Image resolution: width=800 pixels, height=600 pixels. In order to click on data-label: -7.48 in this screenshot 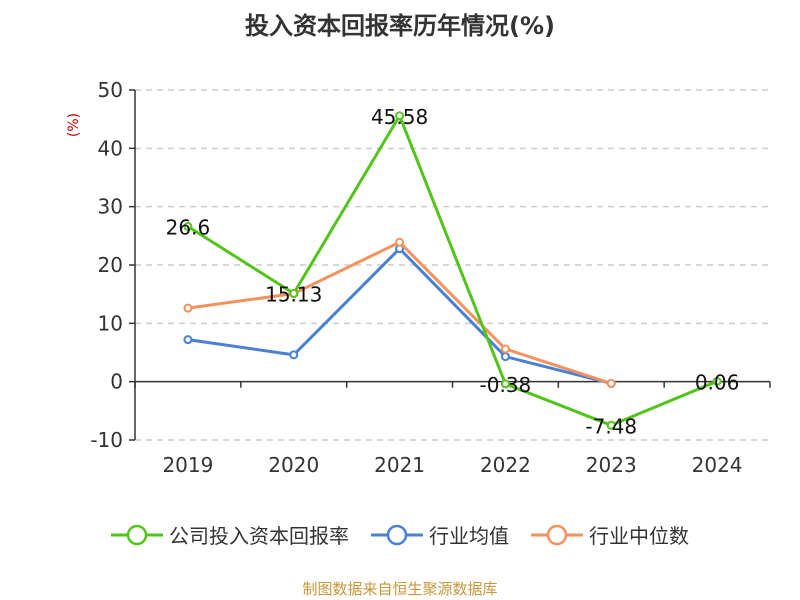, I will do `click(611, 426)`.